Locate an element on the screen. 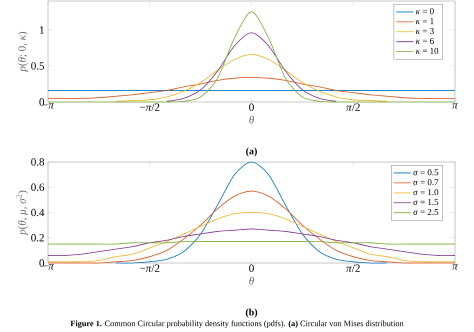 This screenshot has width=474, height=332. text: (b) is located at coordinates (252, 313).